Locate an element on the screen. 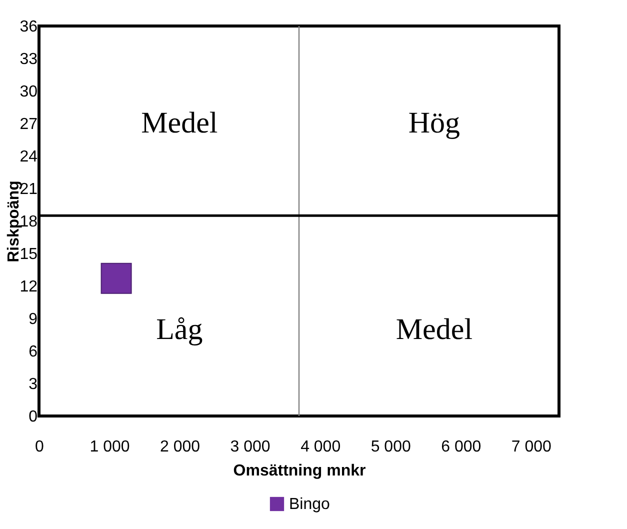 Image resolution: width=627 pixels, height=529 pixels. y-tick-label: 24 is located at coordinates (29, 157).